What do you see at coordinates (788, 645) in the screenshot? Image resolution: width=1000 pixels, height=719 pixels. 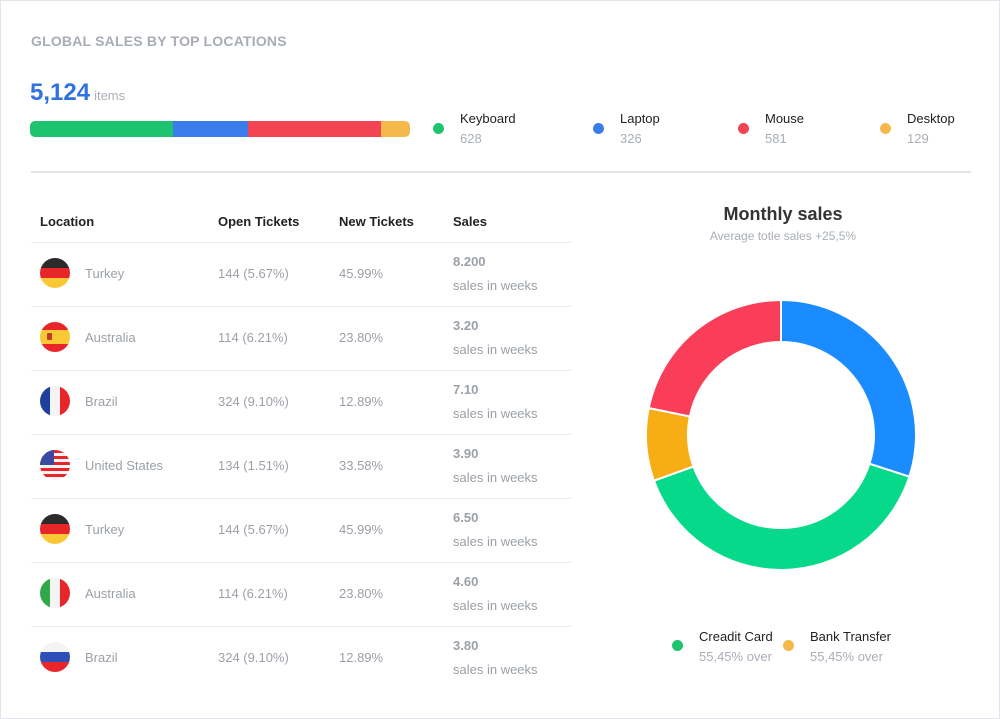 I see `bank-transfer-dot-icon` at bounding box center [788, 645].